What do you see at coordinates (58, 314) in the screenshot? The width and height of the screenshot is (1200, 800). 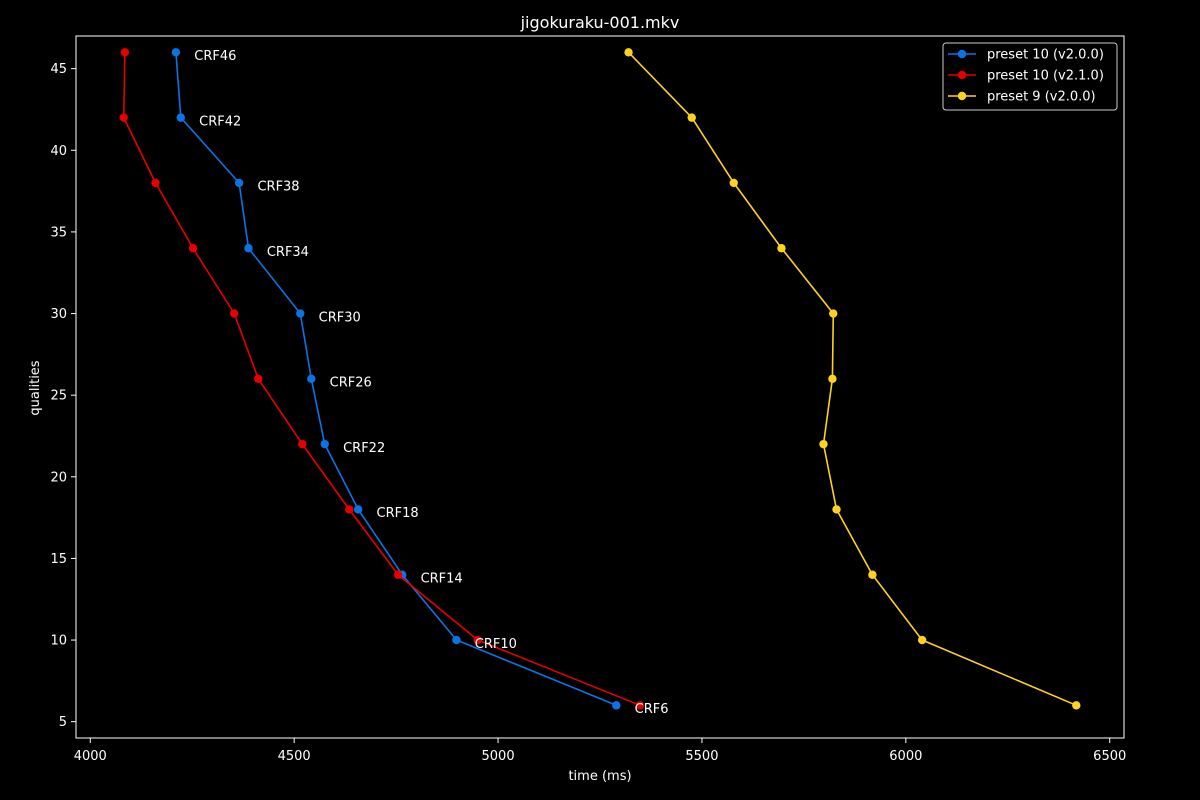 I see `y-tick-label: 30` at bounding box center [58, 314].